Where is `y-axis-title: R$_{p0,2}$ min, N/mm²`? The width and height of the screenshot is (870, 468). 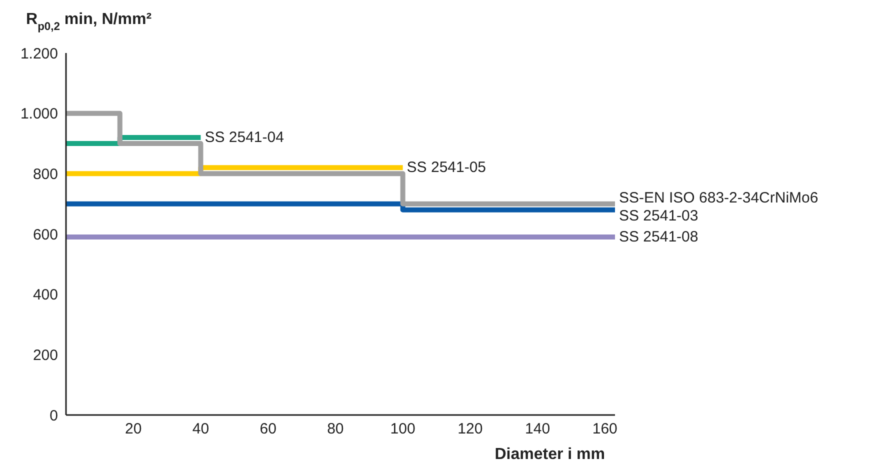 y-axis-title: R$_{p0,2}$ min, N/mm² is located at coordinates (89, 22).